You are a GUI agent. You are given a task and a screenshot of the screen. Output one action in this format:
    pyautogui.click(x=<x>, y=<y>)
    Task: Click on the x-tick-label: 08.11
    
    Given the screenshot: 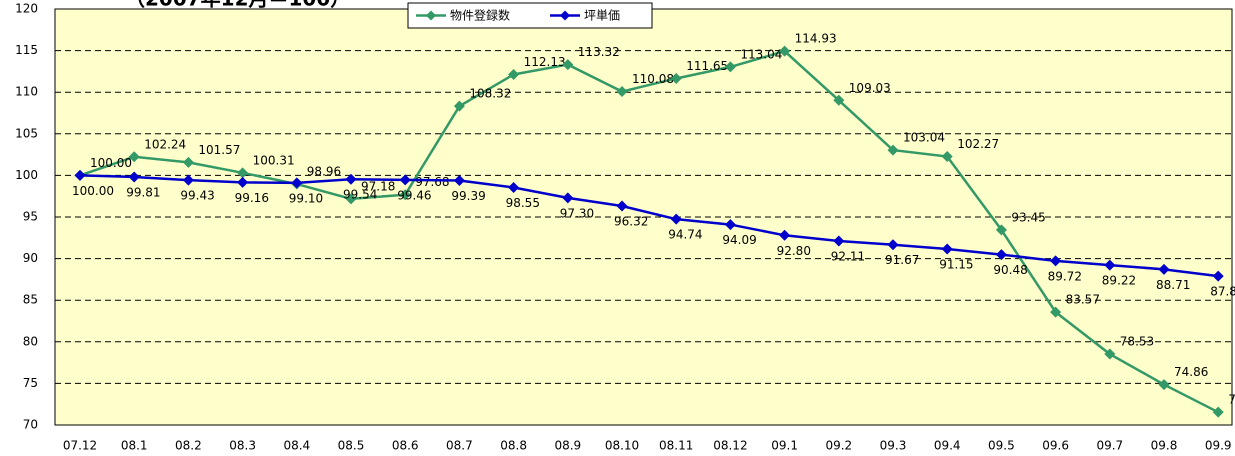 What is the action you would take?
    pyautogui.click(x=676, y=446)
    